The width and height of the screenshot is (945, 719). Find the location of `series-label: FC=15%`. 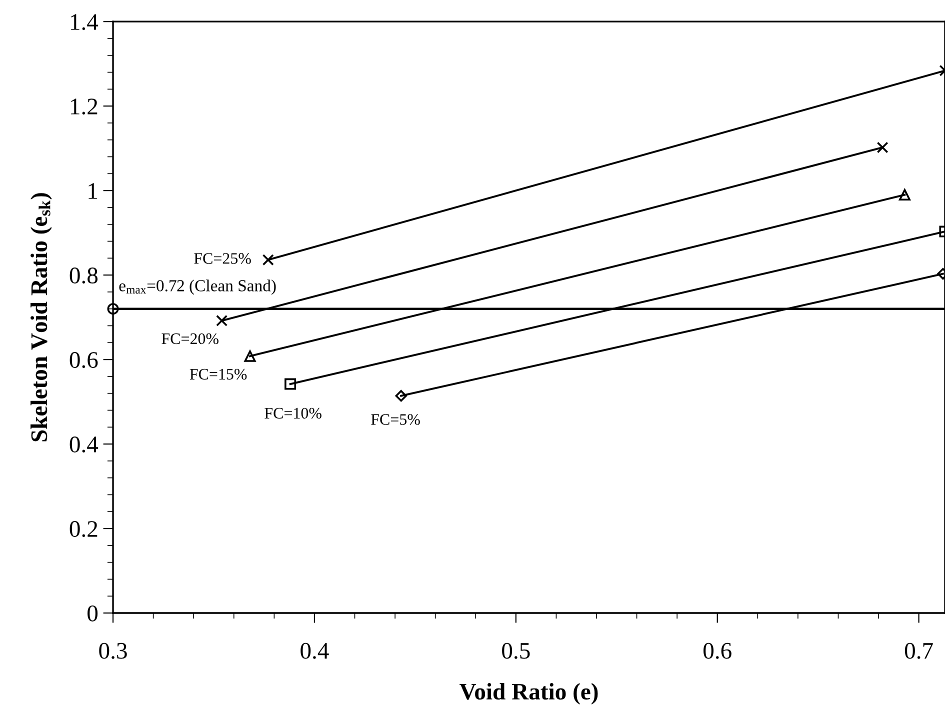

series-label: FC=15% is located at coordinates (218, 374).